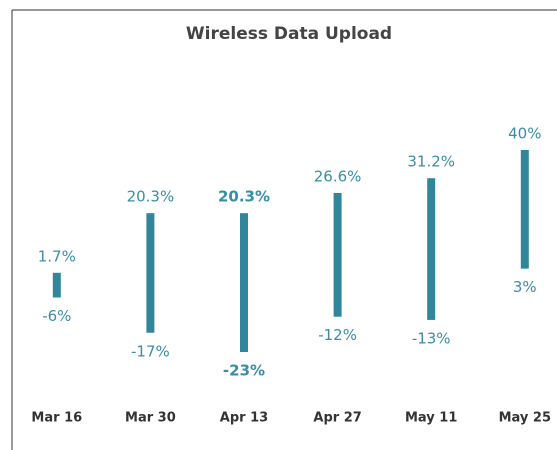 Image resolution: width=557 pixels, height=450 pixels. Describe the element at coordinates (150, 351) in the screenshot. I see `low-label: -17%` at that location.